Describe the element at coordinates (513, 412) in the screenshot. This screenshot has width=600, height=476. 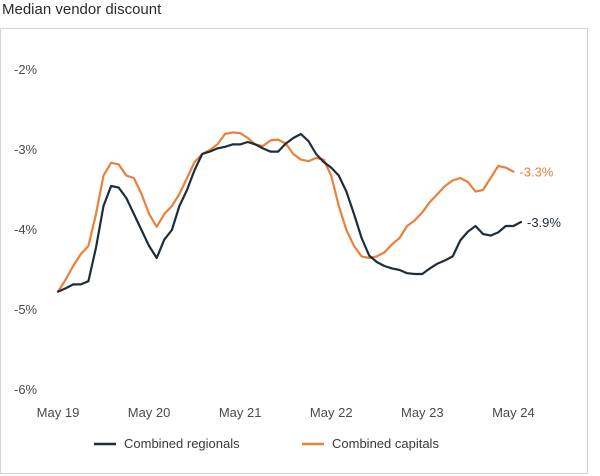
I see `x-tick-label: May 24` at that location.